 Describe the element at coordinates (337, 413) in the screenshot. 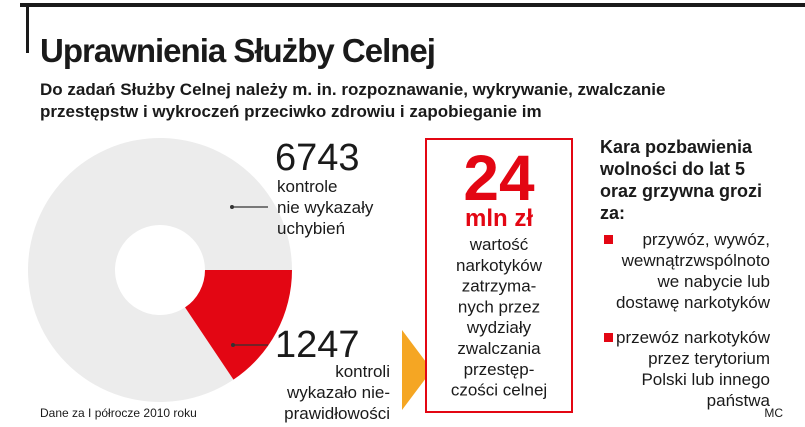

I see `slice-label: prawidłowości` at that location.